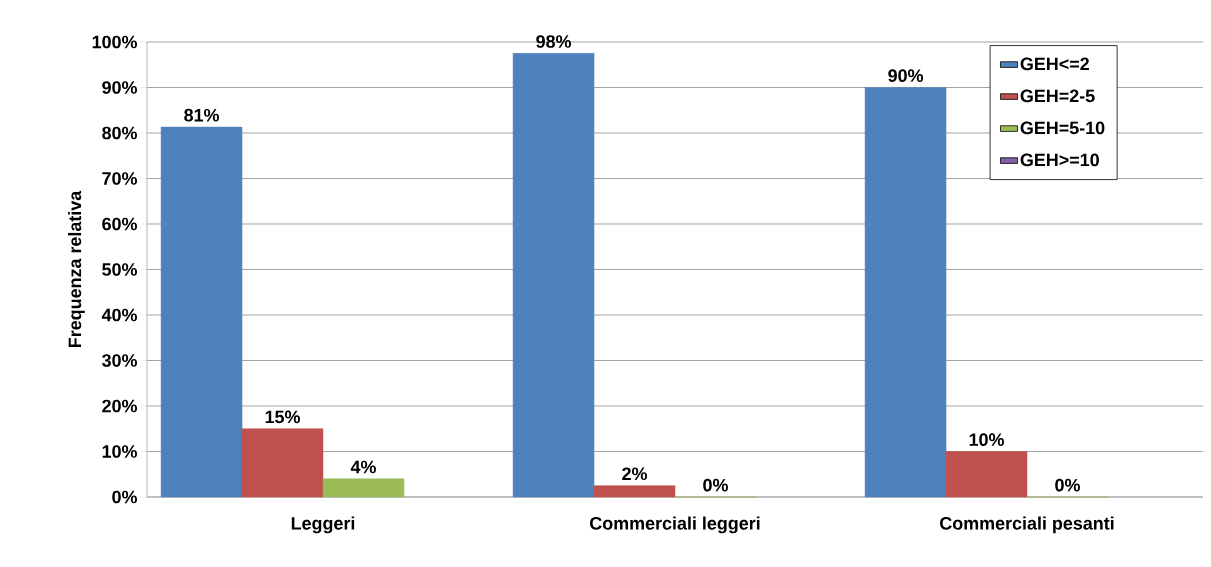 This screenshot has width=1211, height=567. Describe the element at coordinates (282, 417) in the screenshot. I see `data-label: 15%` at that location.